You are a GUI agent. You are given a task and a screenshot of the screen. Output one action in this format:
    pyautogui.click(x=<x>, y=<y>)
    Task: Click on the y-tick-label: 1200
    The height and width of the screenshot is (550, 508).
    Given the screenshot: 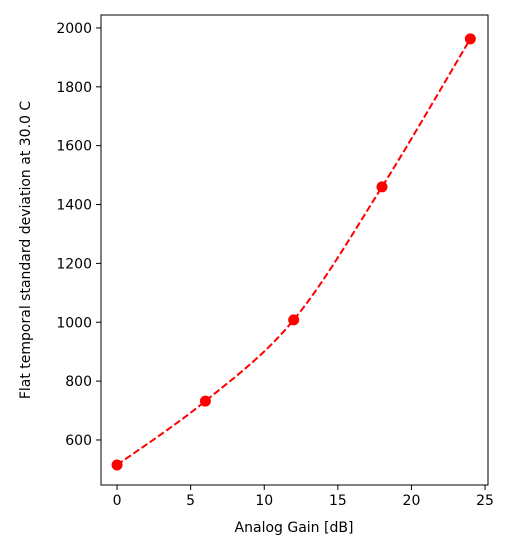 What is the action you would take?
    pyautogui.click(x=74, y=264)
    